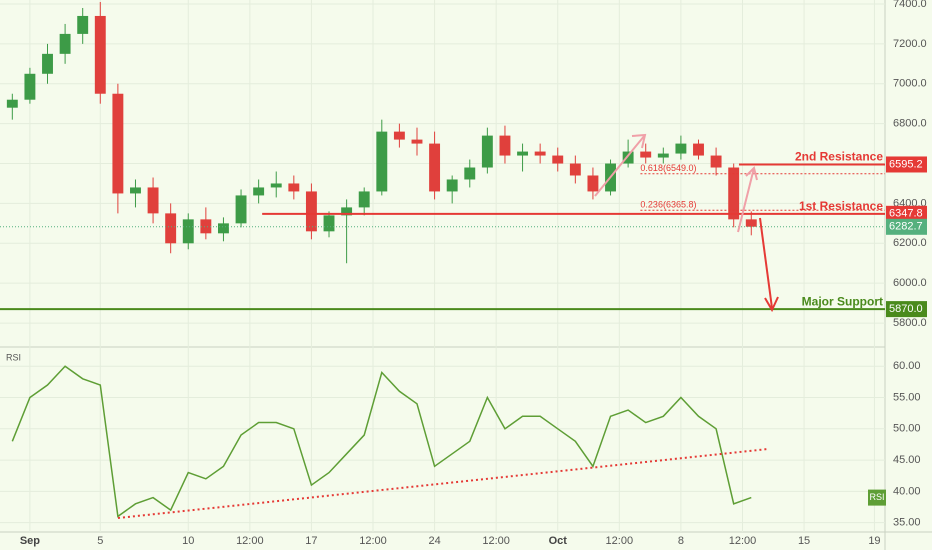  I want to click on x-tick-label: 24, so click(434, 541).